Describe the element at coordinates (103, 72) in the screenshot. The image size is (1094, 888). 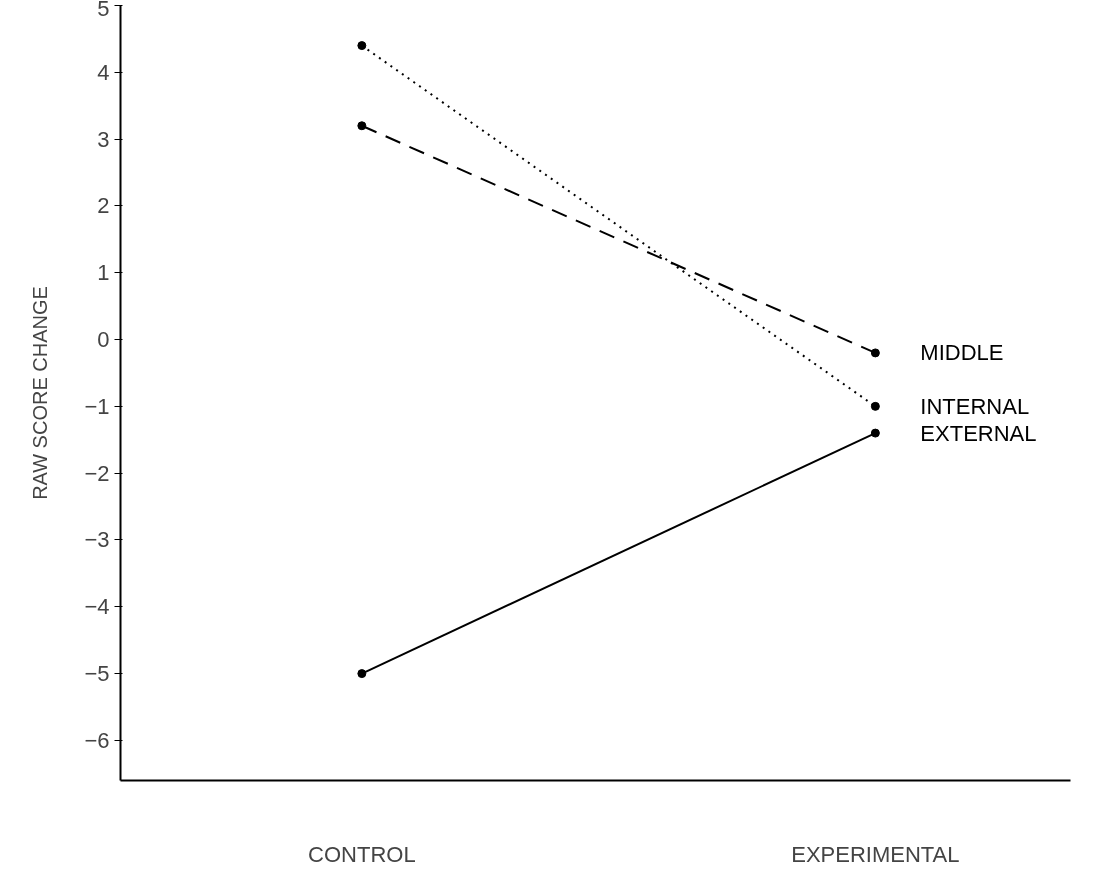
I see `y-tick-label: 4` at that location.